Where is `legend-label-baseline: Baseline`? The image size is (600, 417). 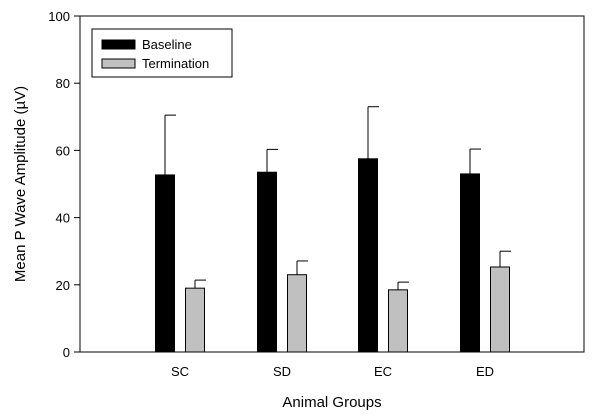 legend-label-baseline: Baseline is located at coordinates (167, 44).